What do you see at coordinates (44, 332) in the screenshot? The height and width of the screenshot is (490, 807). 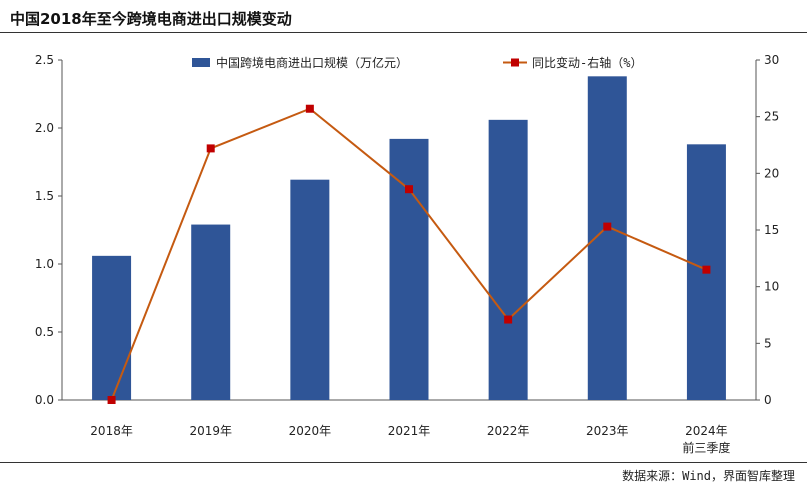 I see `left-tick-label: 0.5` at bounding box center [44, 332].